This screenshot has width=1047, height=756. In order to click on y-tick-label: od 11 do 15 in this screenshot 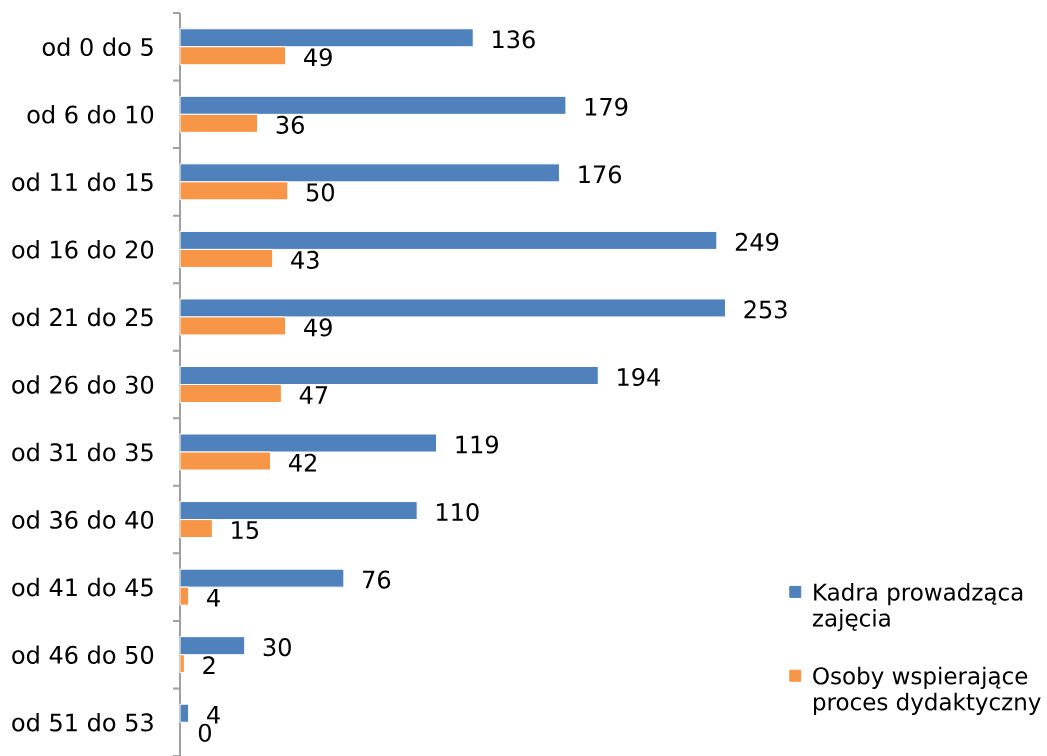, I will do `click(82, 182)`.